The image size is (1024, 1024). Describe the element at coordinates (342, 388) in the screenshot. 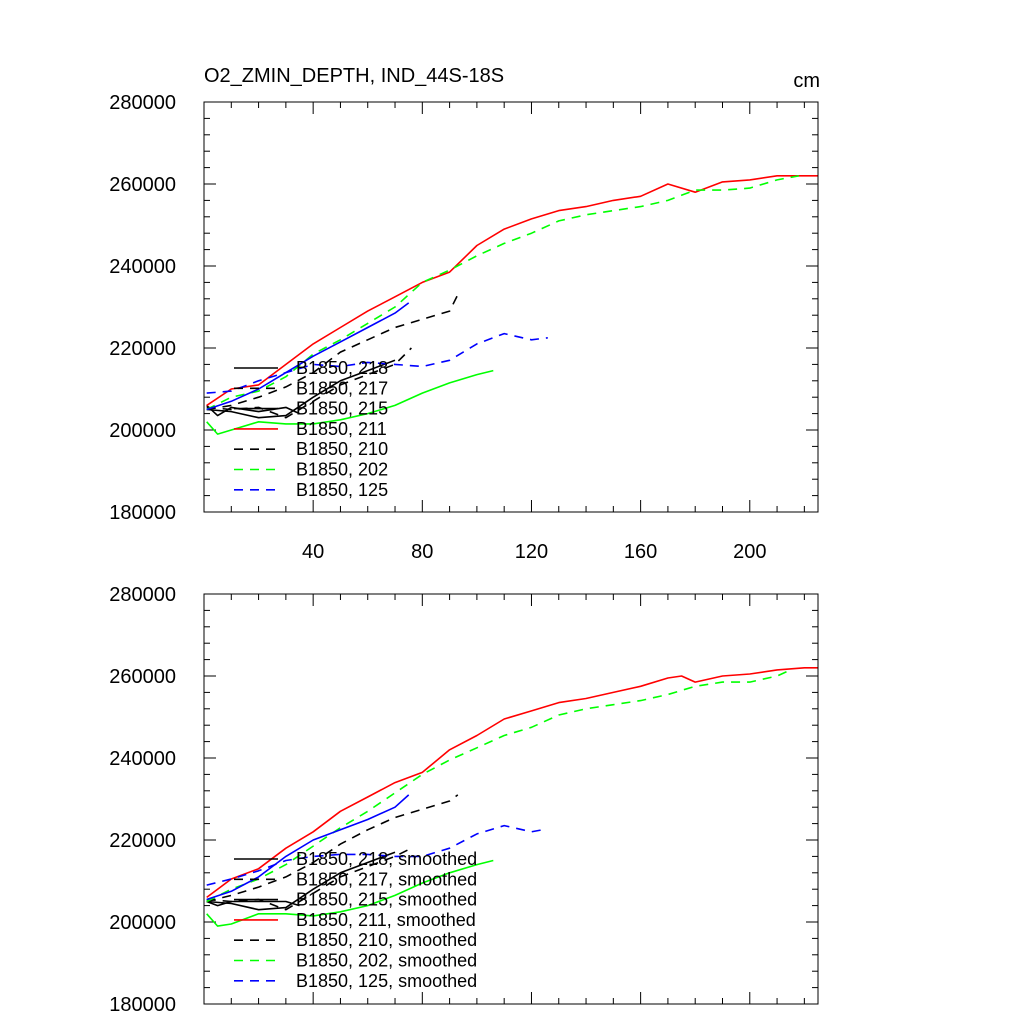

I see `legend-label: B1850, 217` at that location.